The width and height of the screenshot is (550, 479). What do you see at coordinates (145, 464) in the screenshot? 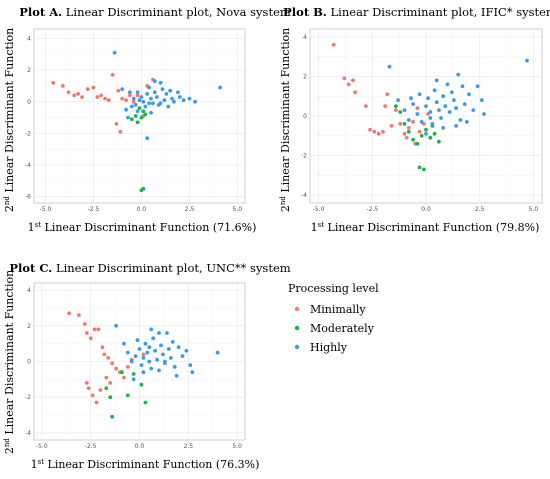
I see `plot-c-xlabel: 1st Linear Discriminant Function (76.3%)` at bounding box center [145, 464].